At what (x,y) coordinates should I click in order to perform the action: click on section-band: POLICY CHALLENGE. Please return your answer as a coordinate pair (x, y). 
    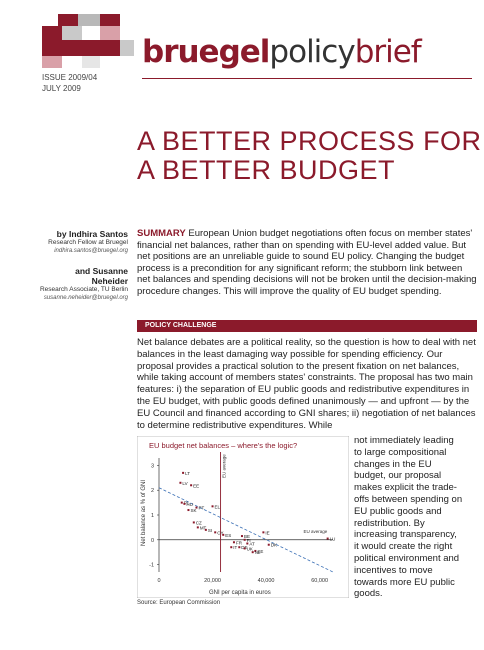
    Looking at the image, I should click on (307, 326).